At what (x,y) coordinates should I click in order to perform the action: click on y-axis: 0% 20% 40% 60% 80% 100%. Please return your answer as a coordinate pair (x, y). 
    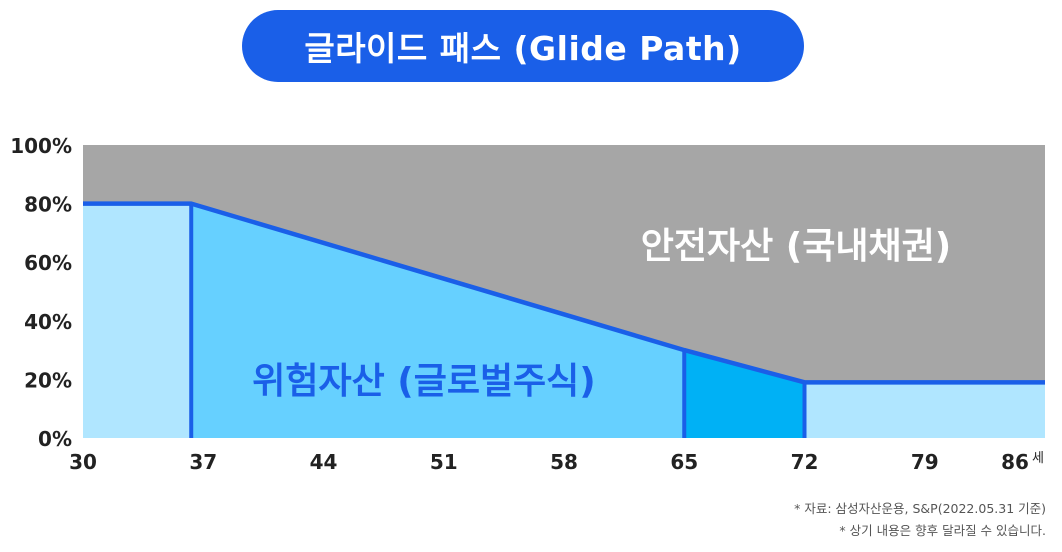
    Looking at the image, I should click on (41, 292).